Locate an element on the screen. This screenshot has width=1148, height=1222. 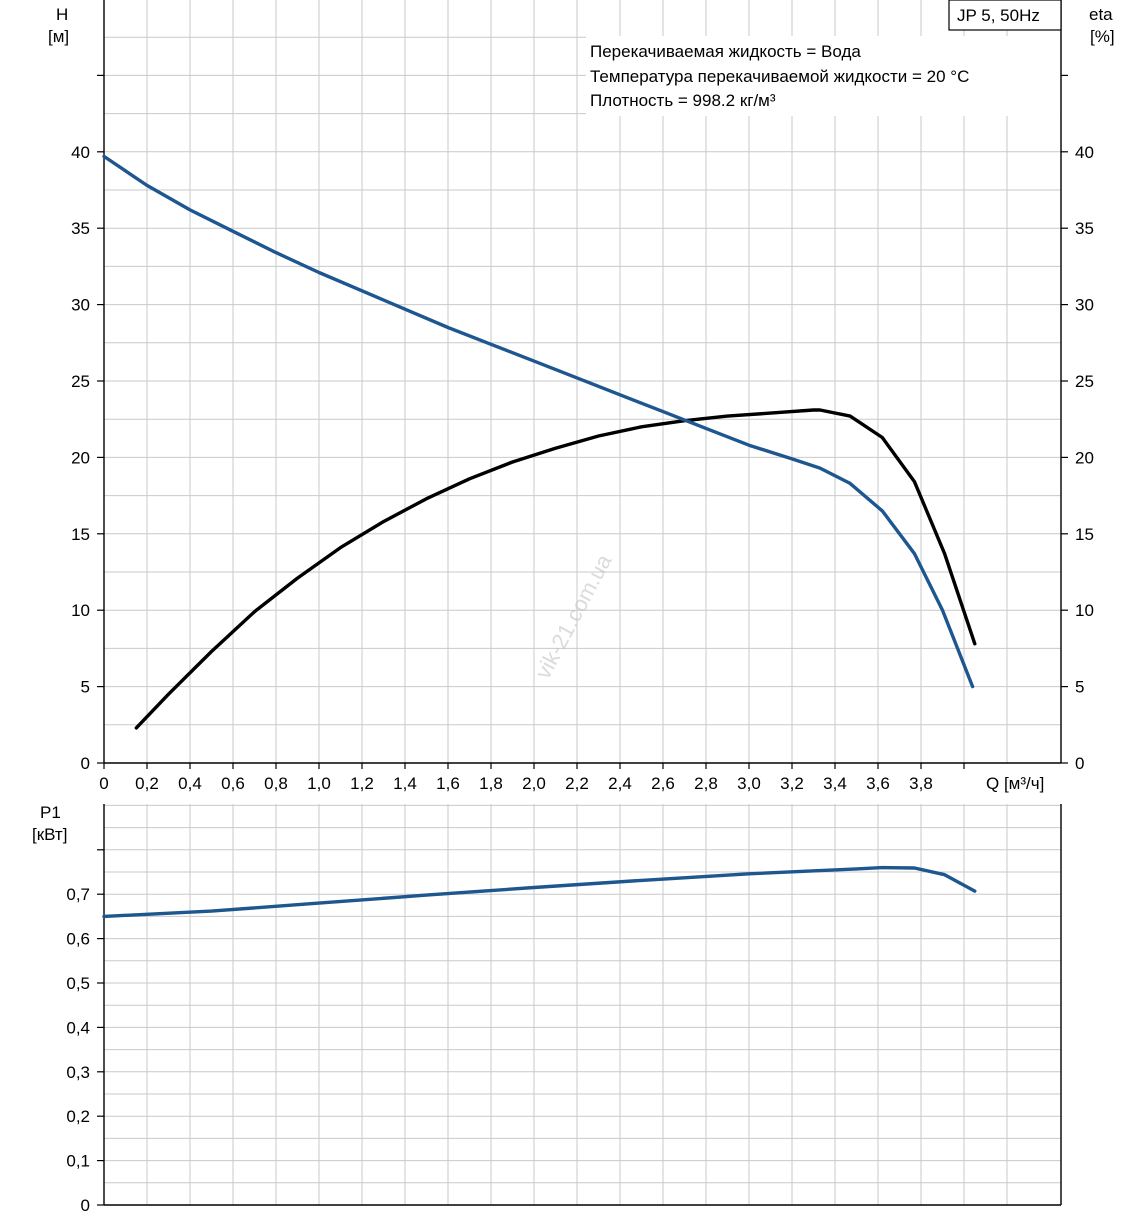
info-box is located at coordinates (823, 76).